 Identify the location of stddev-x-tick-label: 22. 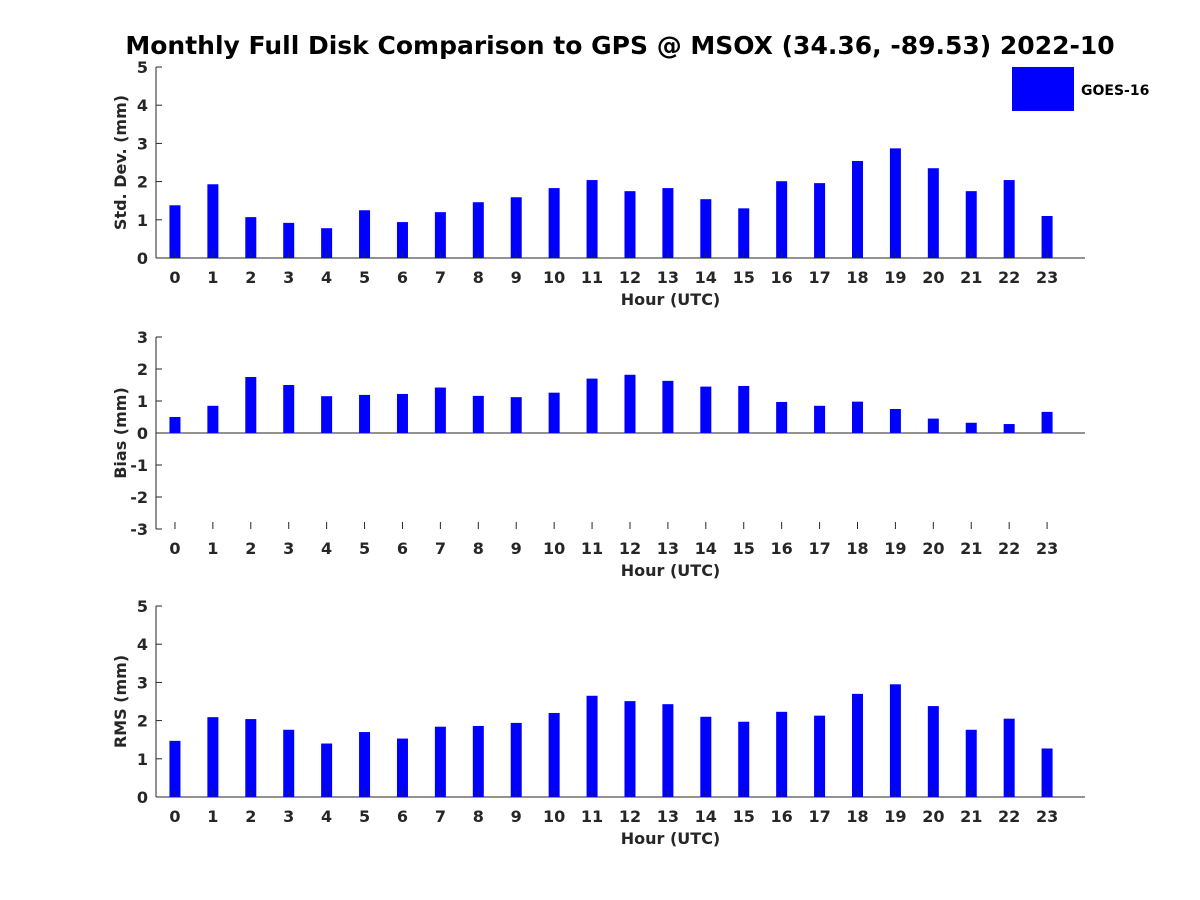
(1009, 277).